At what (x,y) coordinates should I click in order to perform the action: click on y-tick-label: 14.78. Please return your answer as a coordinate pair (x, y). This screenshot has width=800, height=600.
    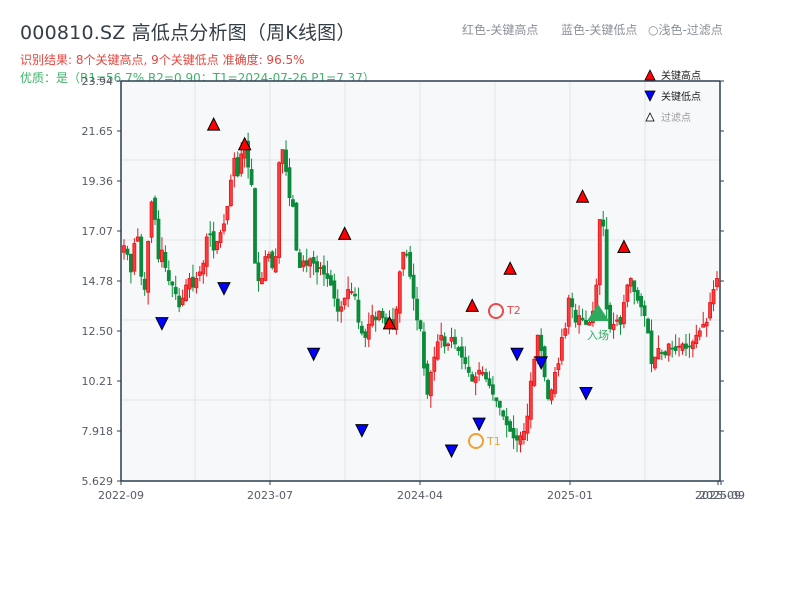
    Looking at the image, I should click on (98, 281).